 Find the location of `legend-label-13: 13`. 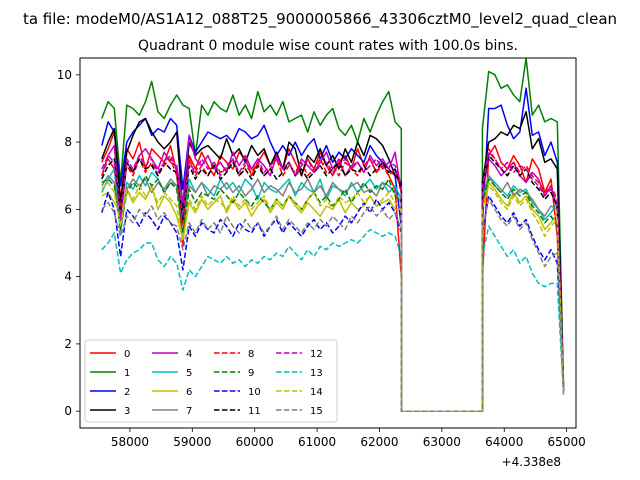

legend-label-13: 13 is located at coordinates (316, 373).